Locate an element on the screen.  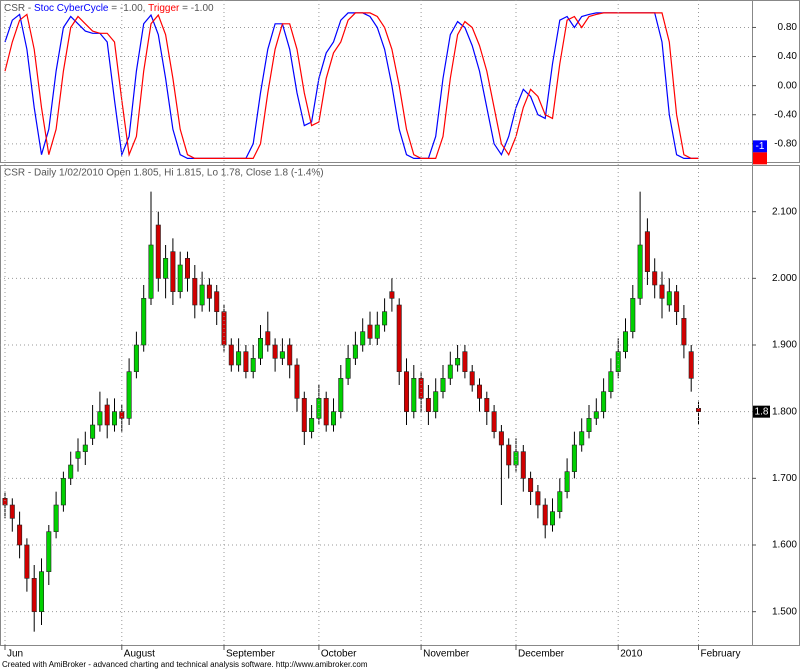
x-tick-label: October is located at coordinates (339, 654).